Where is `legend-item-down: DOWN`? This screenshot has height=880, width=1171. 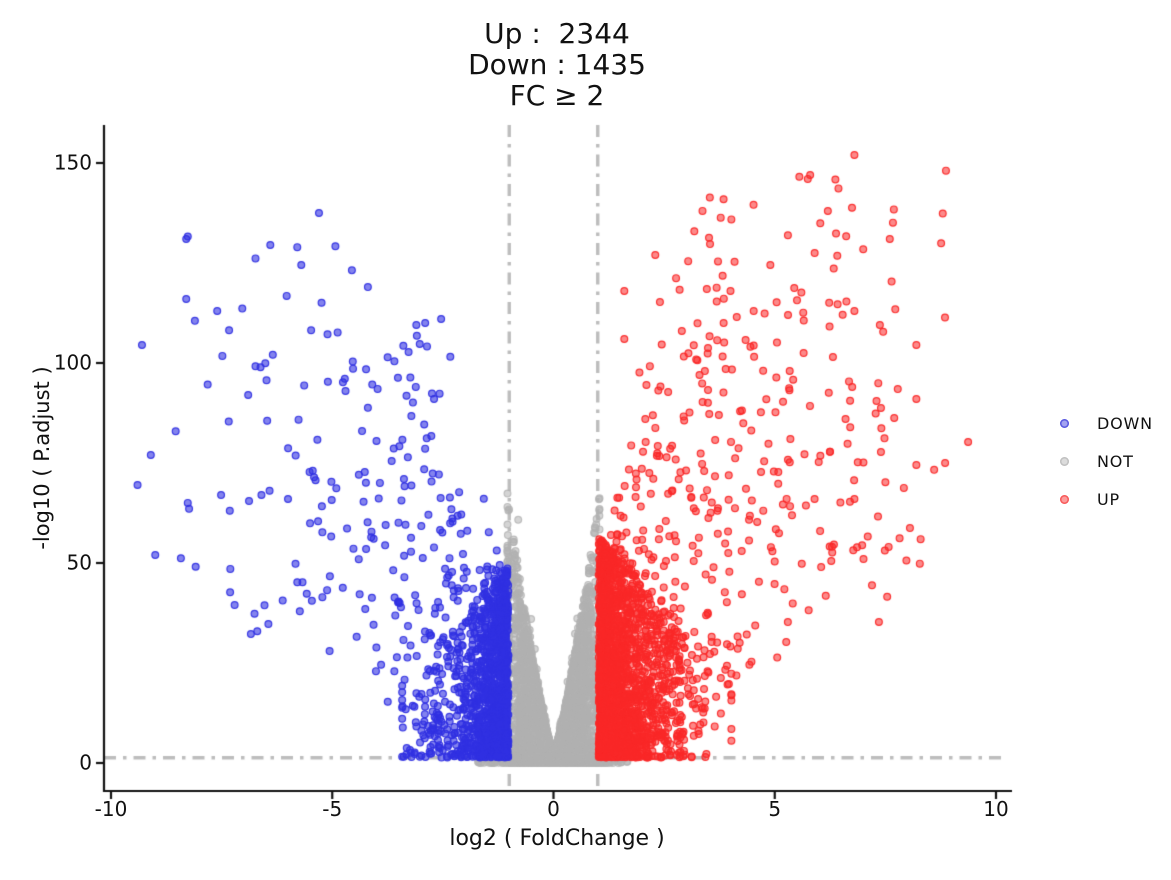 legend-item-down: DOWN is located at coordinates (1101, 423).